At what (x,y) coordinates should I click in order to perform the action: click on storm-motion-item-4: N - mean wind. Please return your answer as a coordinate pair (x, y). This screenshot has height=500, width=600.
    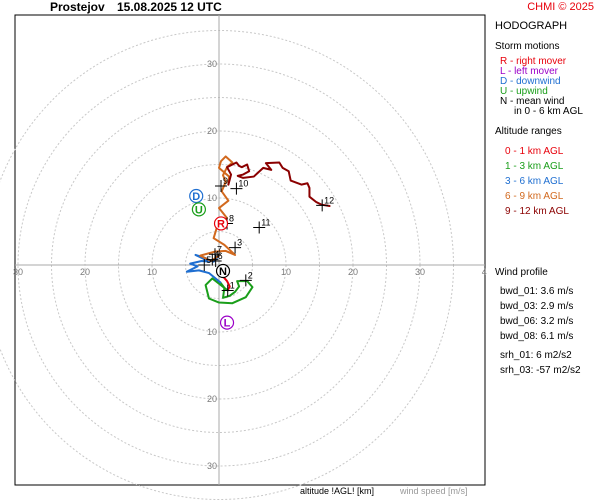
    Looking at the image, I should click on (532, 101).